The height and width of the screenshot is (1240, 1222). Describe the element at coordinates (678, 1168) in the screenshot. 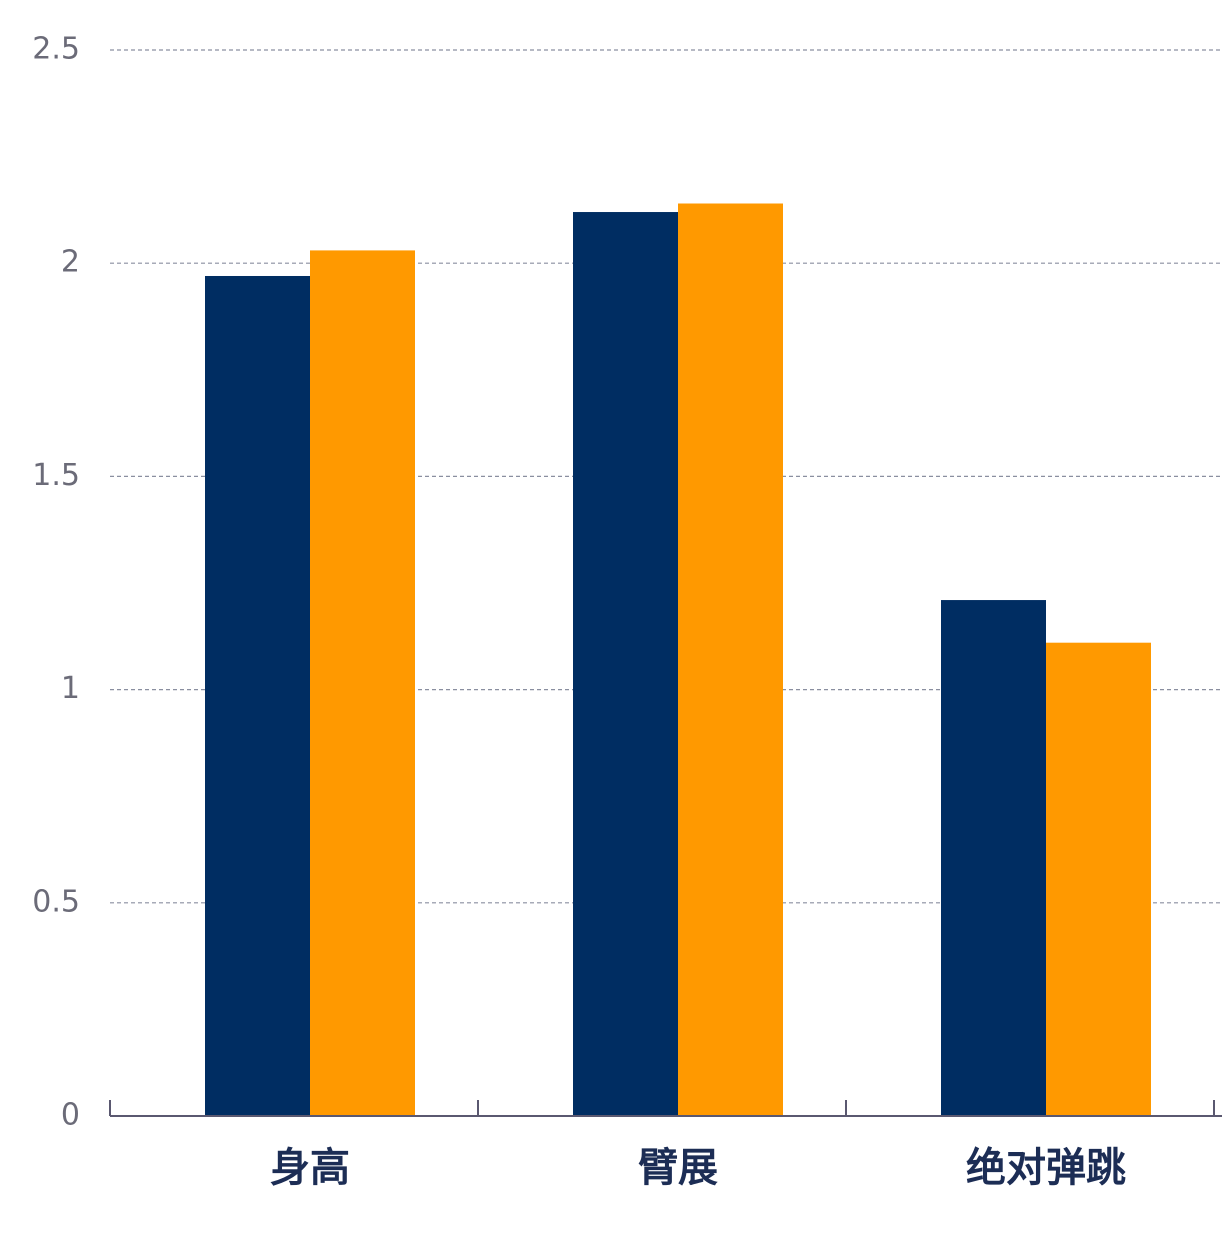

I see `x-tick-label: 臂展` at that location.